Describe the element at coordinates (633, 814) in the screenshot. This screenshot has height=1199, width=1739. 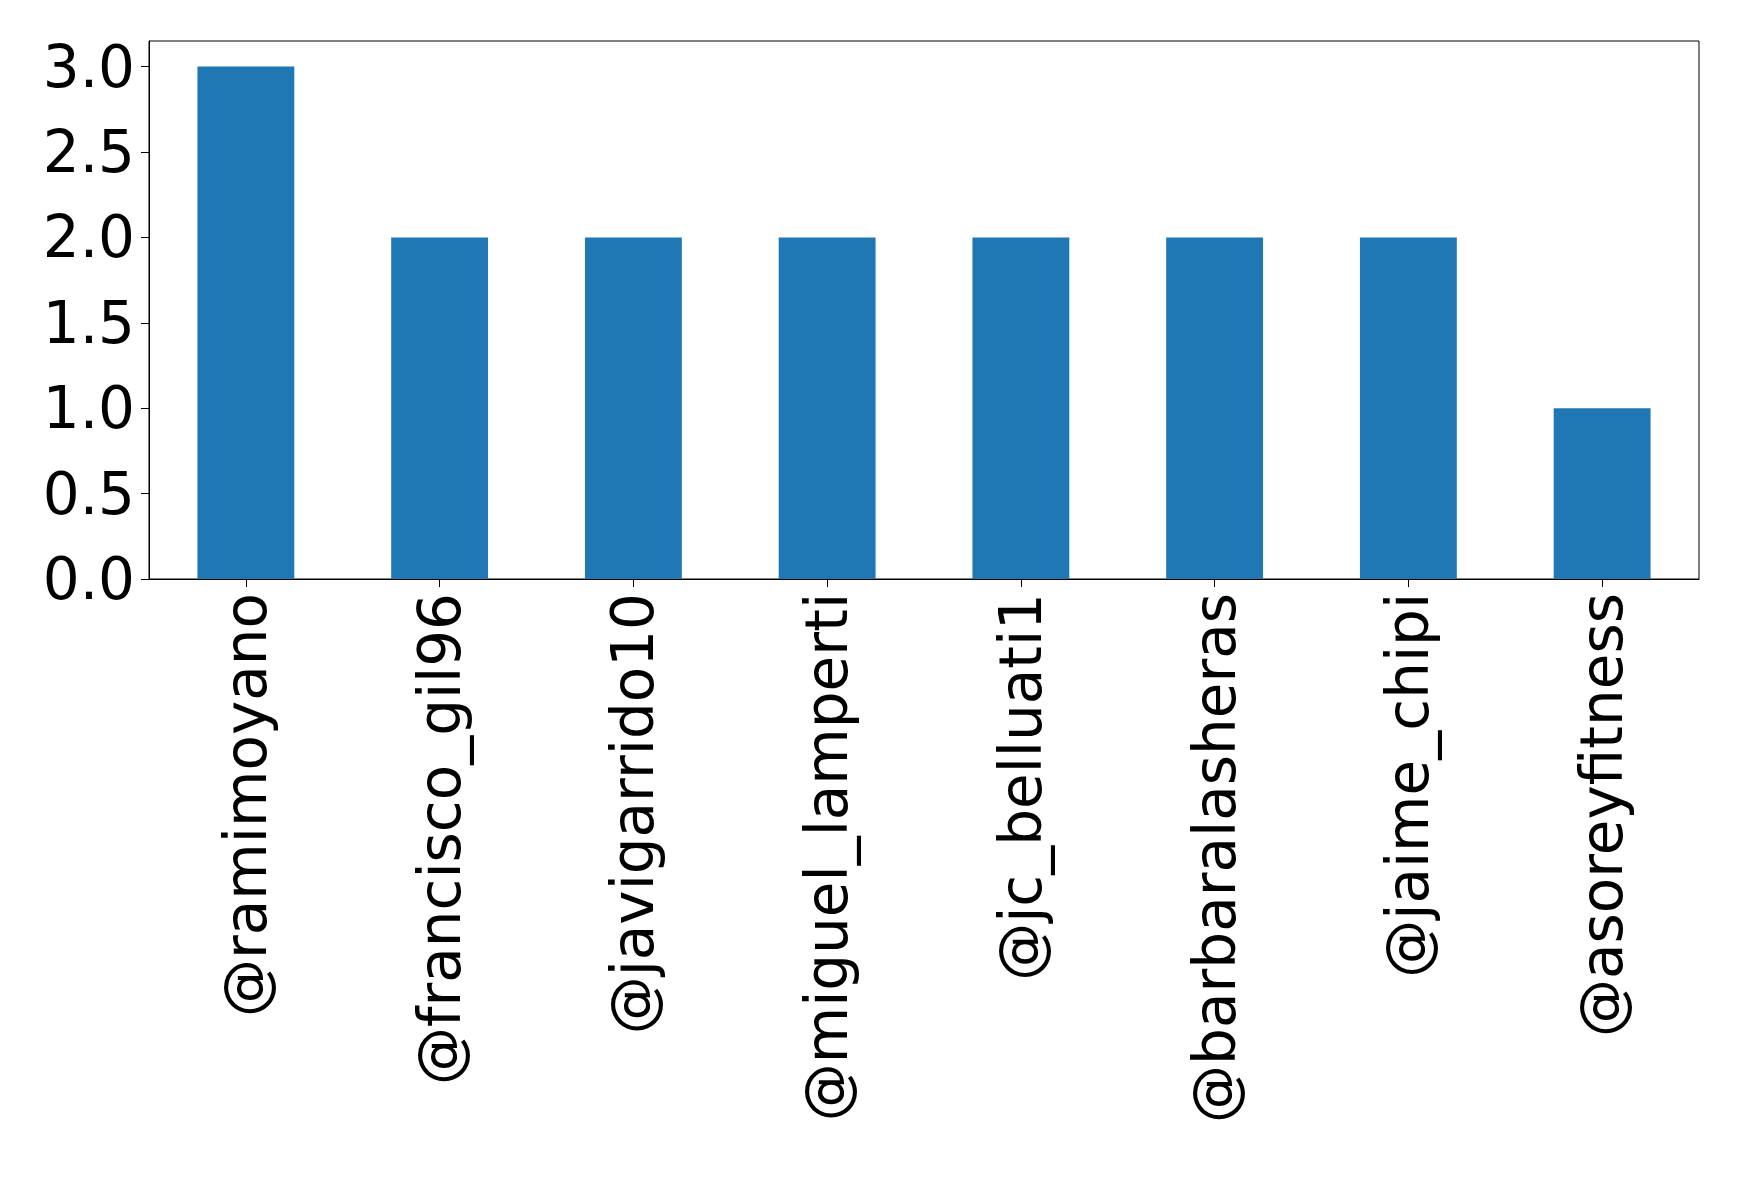
I see `x-tick-label: @javigarrido10` at that location.